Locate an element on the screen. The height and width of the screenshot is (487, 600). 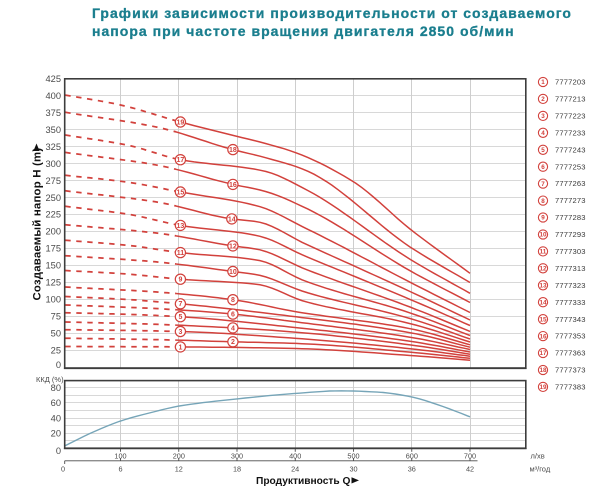
svg-text: 75 is located at coordinates (56, 316).